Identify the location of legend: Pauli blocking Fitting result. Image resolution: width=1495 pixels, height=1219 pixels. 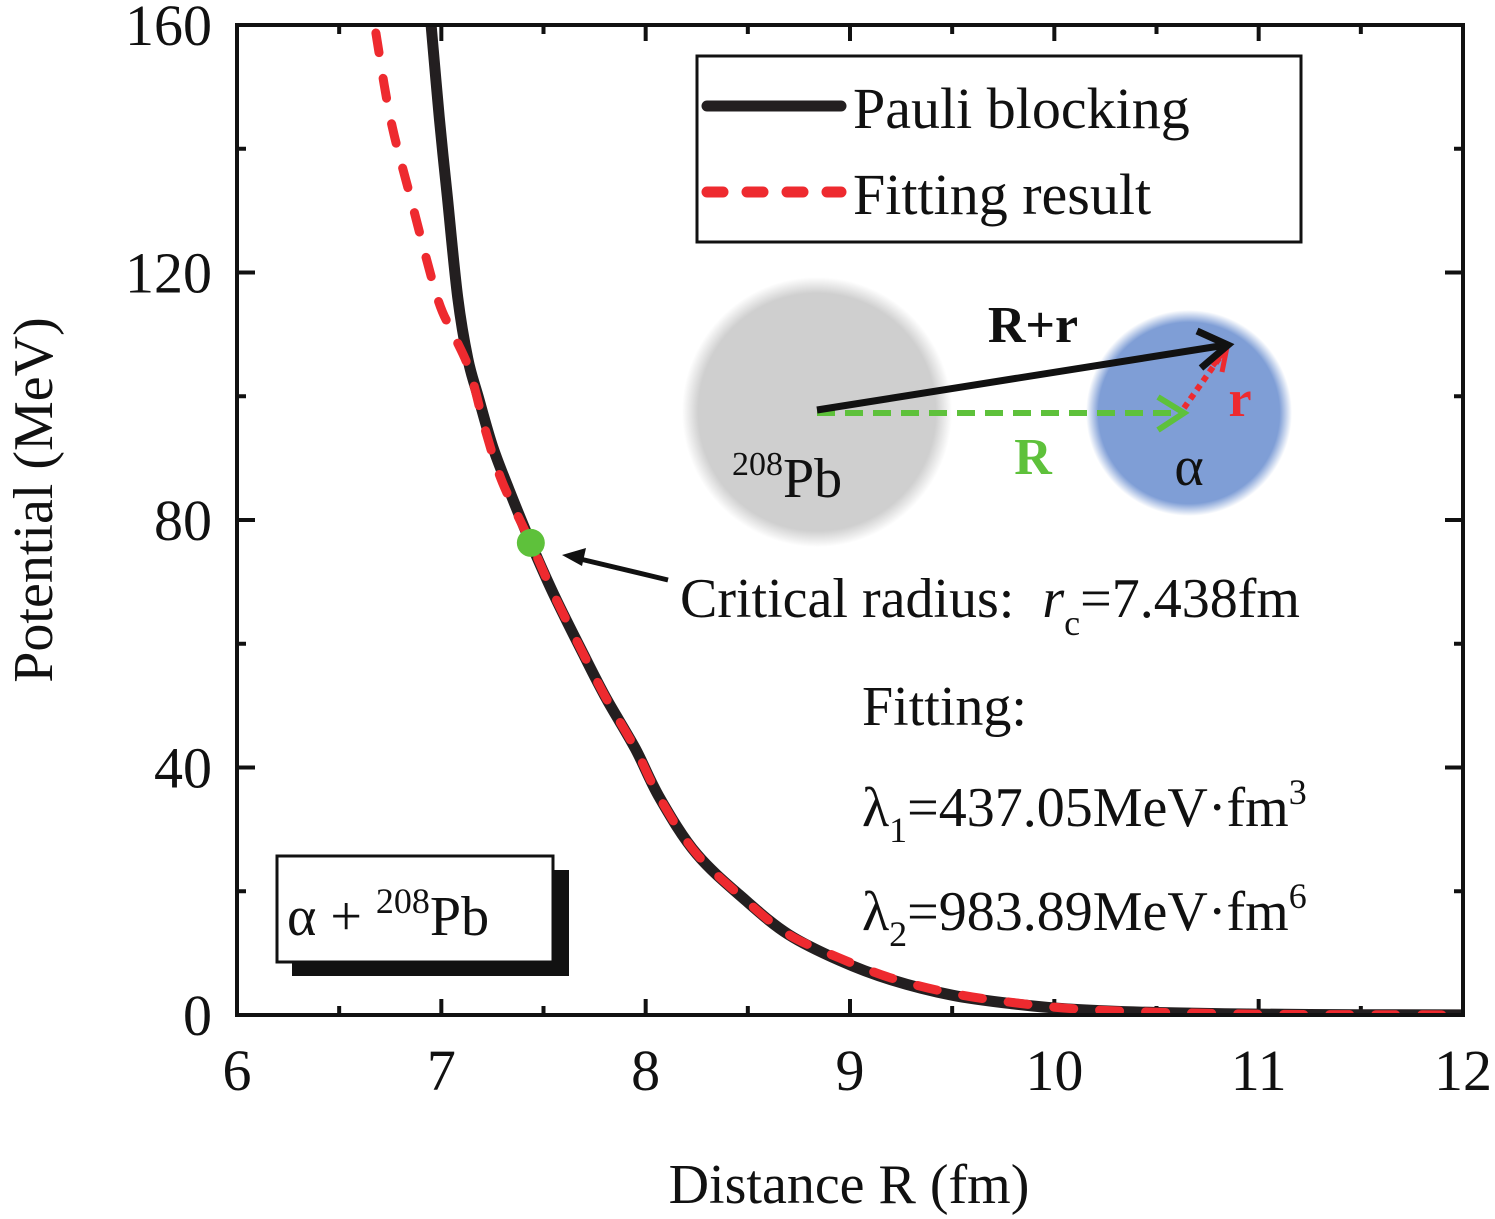
(999, 149).